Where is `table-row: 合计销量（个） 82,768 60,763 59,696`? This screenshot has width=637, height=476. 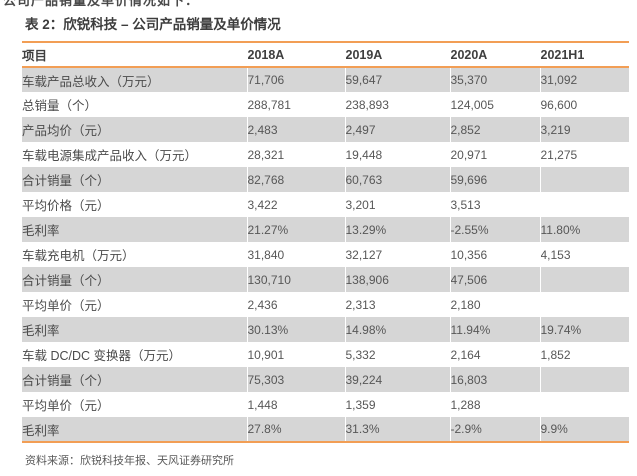 table-row: 合计销量（个） 82,768 60,763 59,696 is located at coordinates (325, 179).